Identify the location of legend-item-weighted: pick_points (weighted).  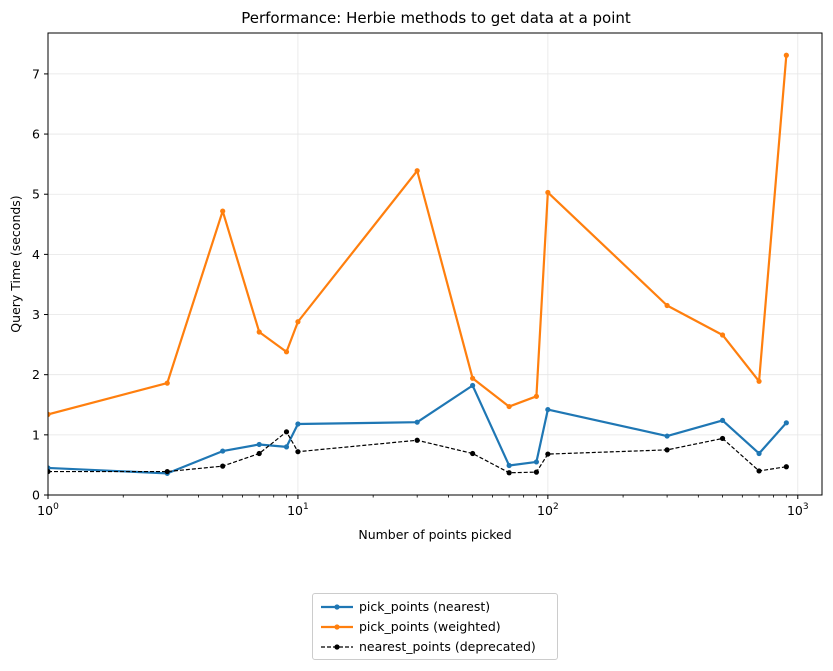
(435, 627).